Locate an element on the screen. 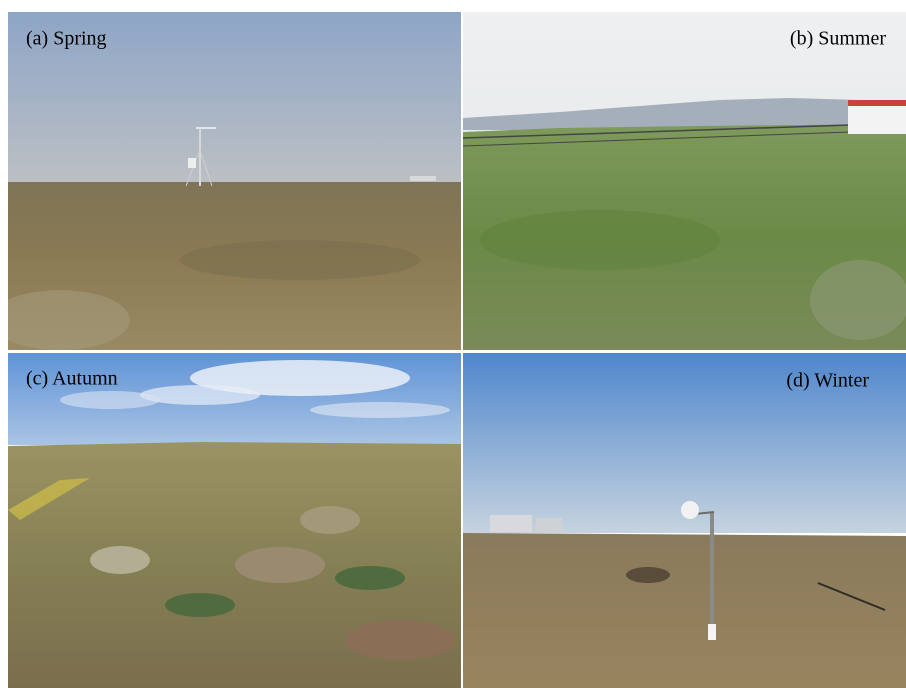 The height and width of the screenshot is (688, 906). panel-label: (d) Winter is located at coordinates (827, 381).